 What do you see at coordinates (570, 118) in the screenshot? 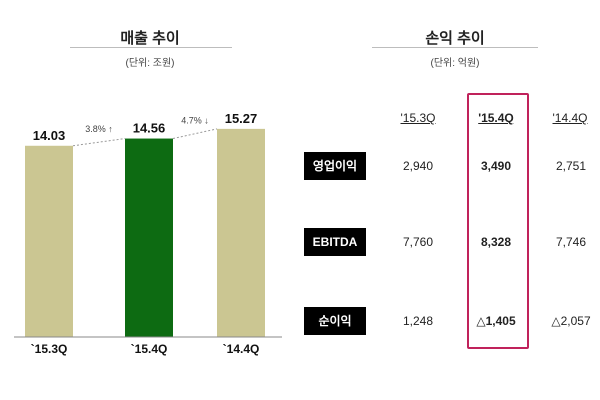
I see `pl-column-header: '14.4Q` at bounding box center [570, 118].